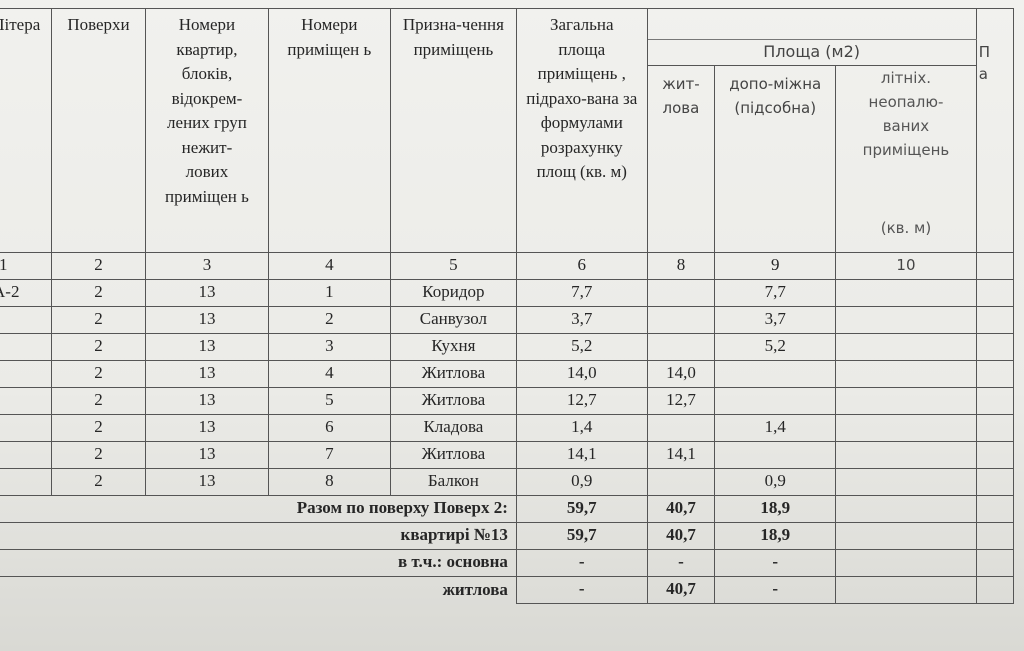  I want to click on summary-total: 59,7, so click(581, 508).